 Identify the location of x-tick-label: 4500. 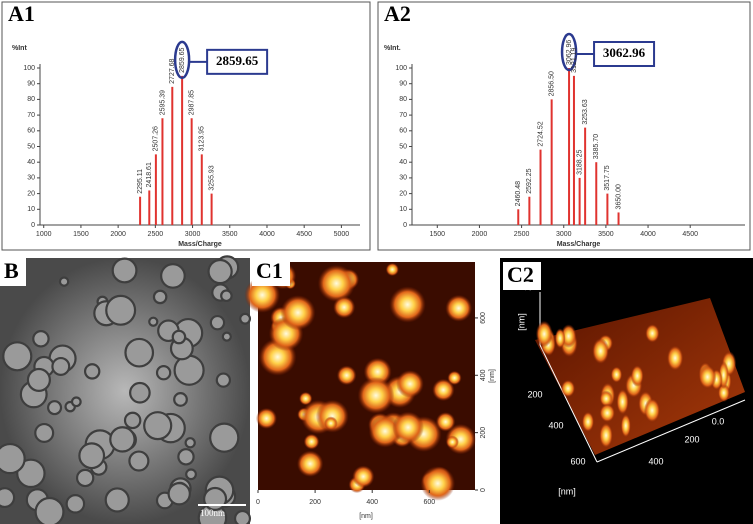
(304, 234).